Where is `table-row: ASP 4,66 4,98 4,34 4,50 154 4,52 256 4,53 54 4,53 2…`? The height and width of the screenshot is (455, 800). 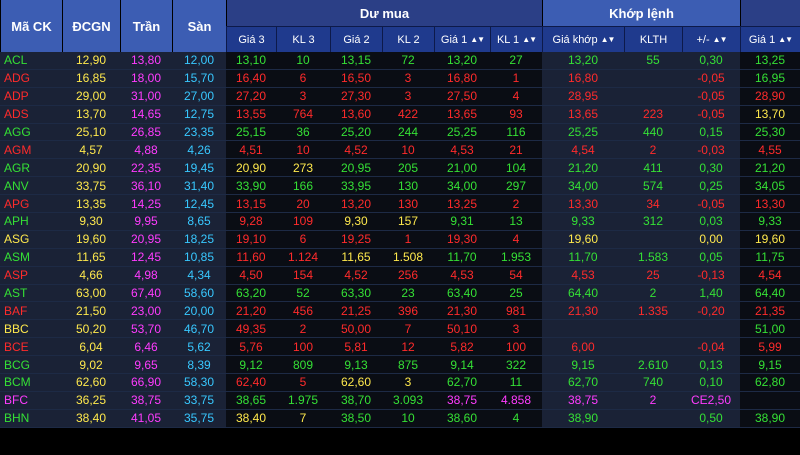
table-row: ASP 4,66 4,98 4,34 4,50 154 4,52 256 4,53 54 4,53 2… is located at coordinates (400, 275).